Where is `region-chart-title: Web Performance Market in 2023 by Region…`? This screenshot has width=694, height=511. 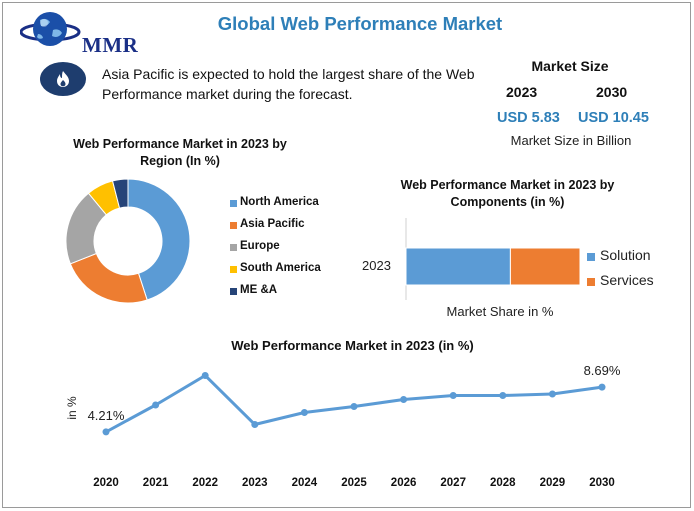
region-chart-title: Web Performance Market in 2023 by Region… is located at coordinates (180, 152).